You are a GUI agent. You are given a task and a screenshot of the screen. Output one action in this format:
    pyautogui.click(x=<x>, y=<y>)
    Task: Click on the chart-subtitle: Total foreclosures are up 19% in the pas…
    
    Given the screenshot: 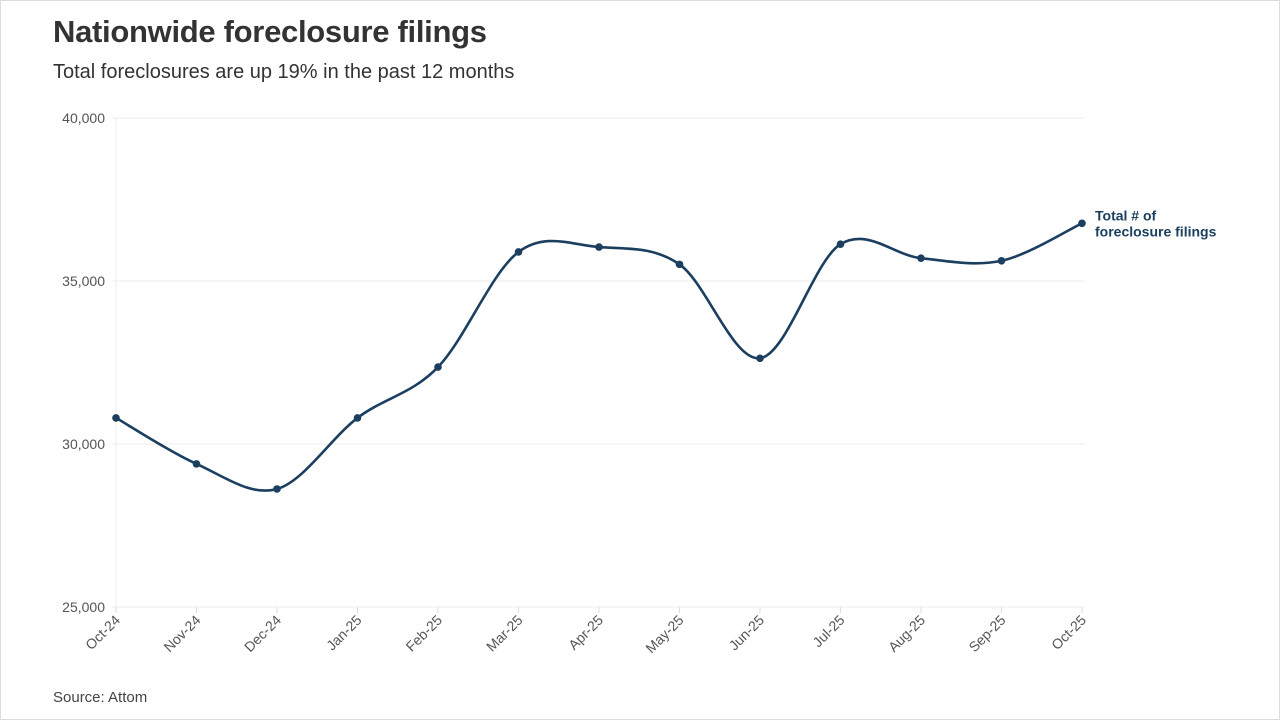 What is the action you would take?
    pyautogui.click(x=284, y=72)
    